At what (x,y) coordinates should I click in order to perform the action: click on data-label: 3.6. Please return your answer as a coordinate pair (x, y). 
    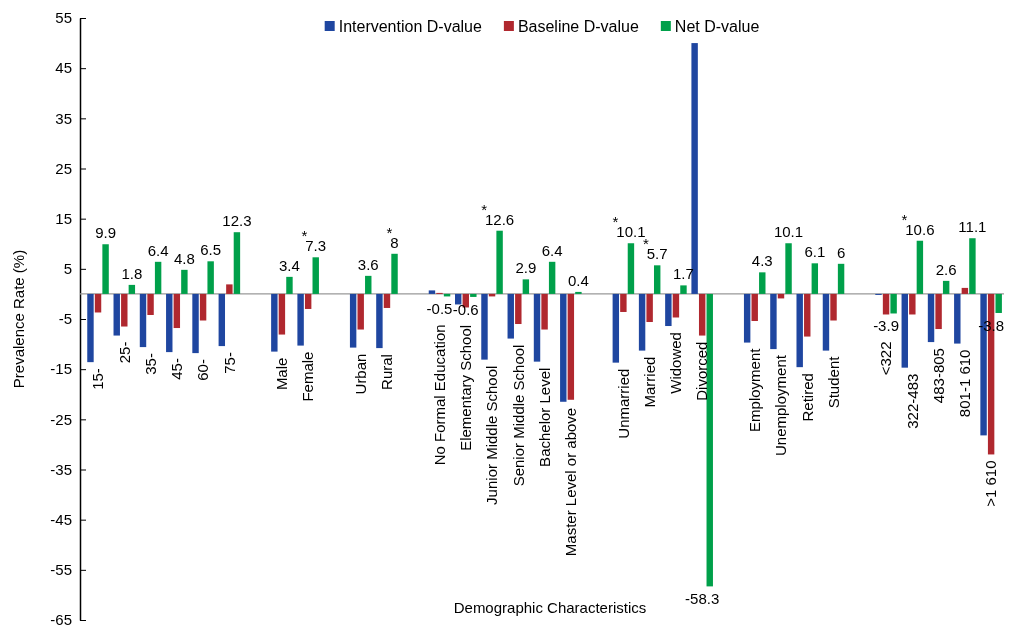
    Looking at the image, I should click on (368, 264).